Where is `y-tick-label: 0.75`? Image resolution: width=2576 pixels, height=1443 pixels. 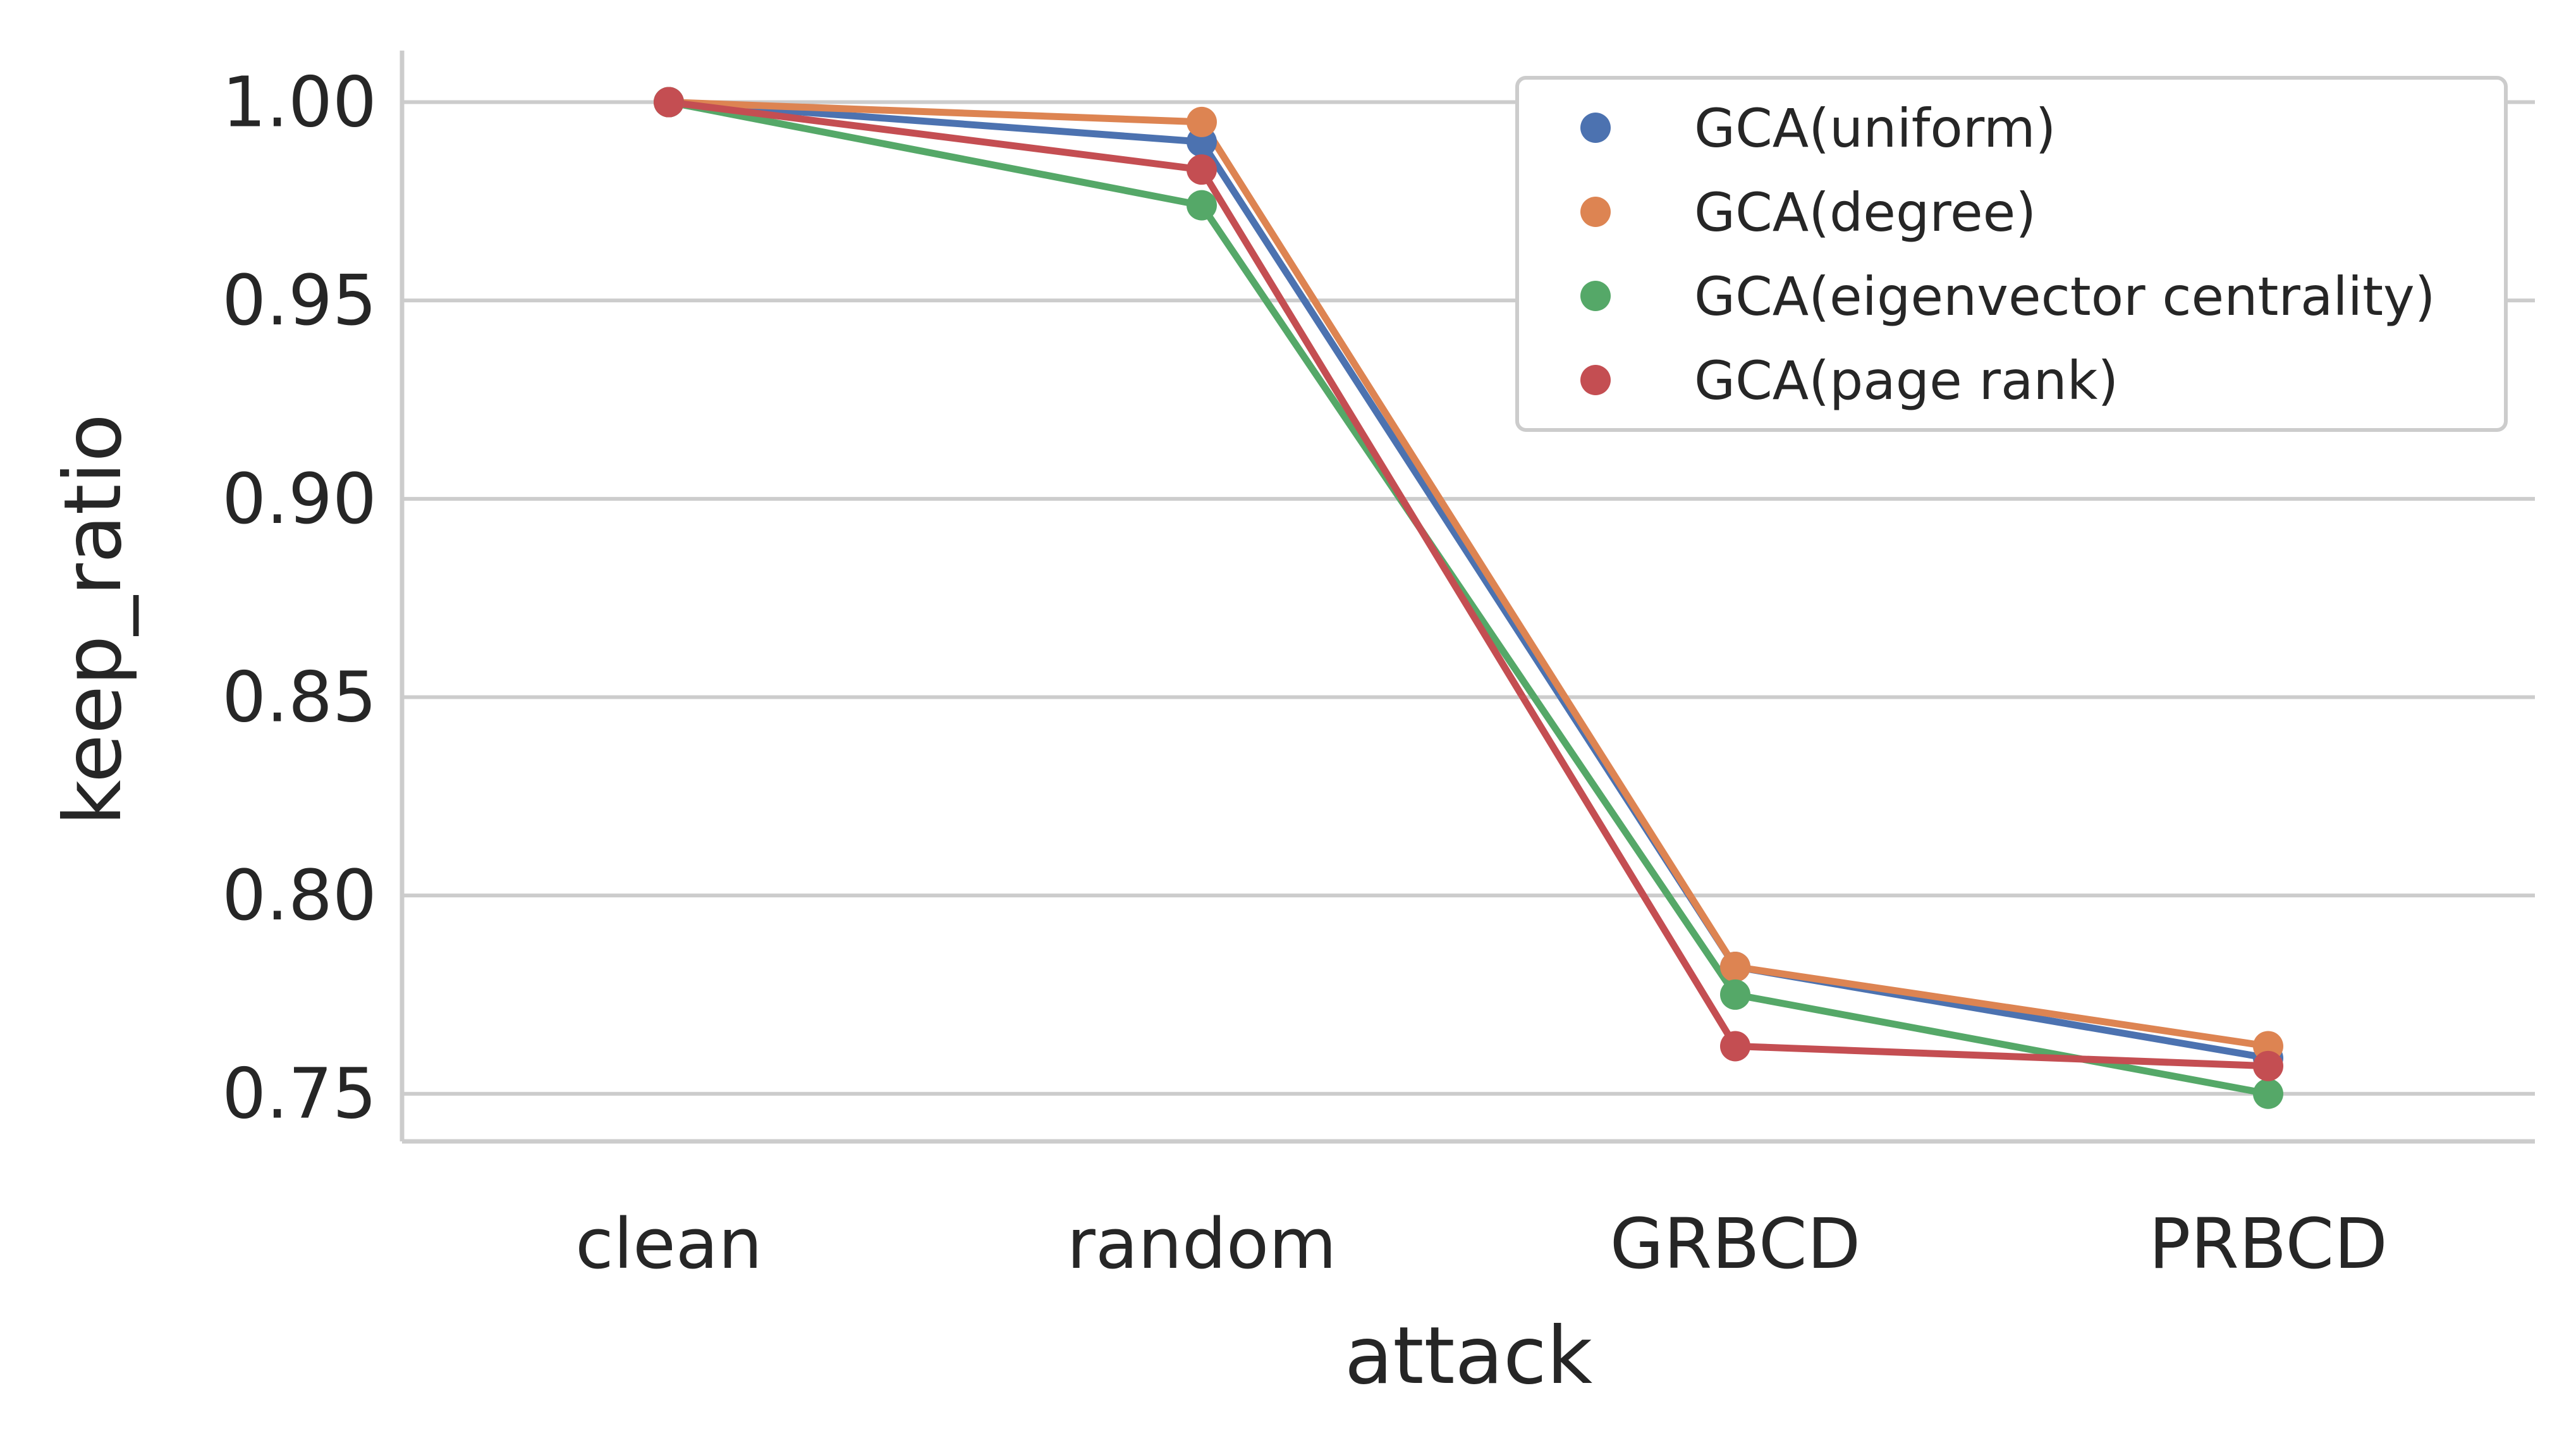
y-tick-label: 0.75 is located at coordinates (299, 1093).